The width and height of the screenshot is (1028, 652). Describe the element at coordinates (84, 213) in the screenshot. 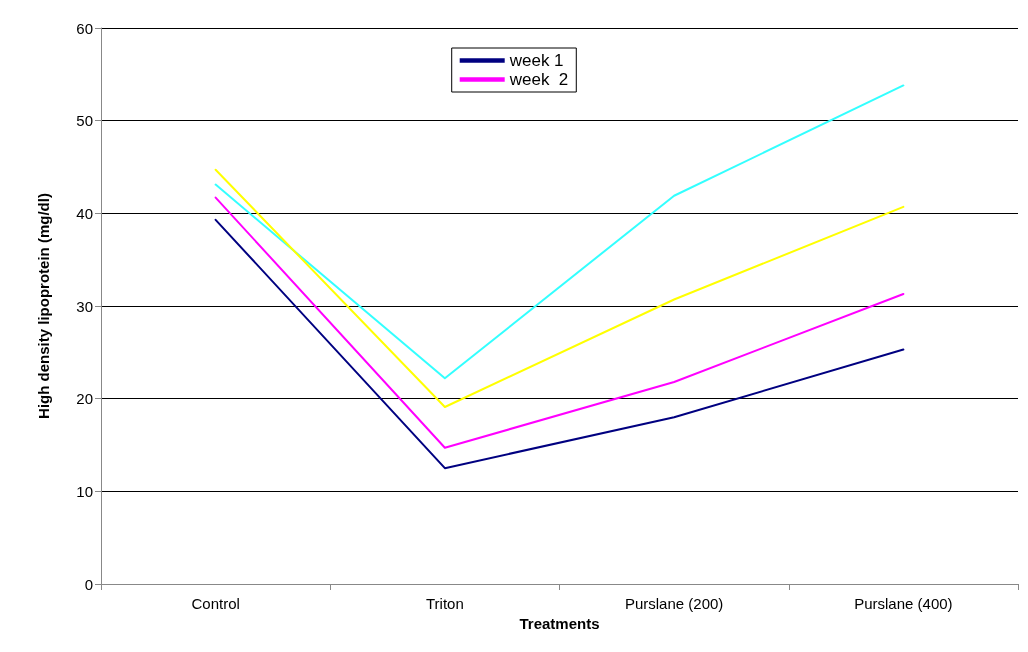

I see `y-tick-label: 40` at that location.